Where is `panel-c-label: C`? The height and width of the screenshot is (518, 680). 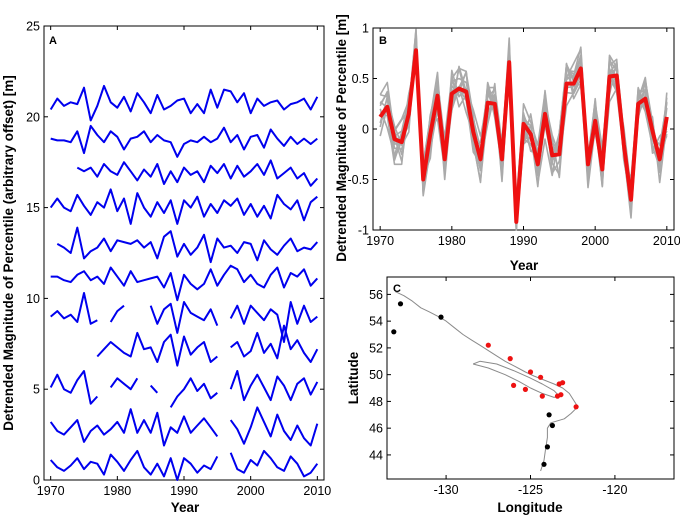 panel-c-label: C is located at coordinates (397, 289).